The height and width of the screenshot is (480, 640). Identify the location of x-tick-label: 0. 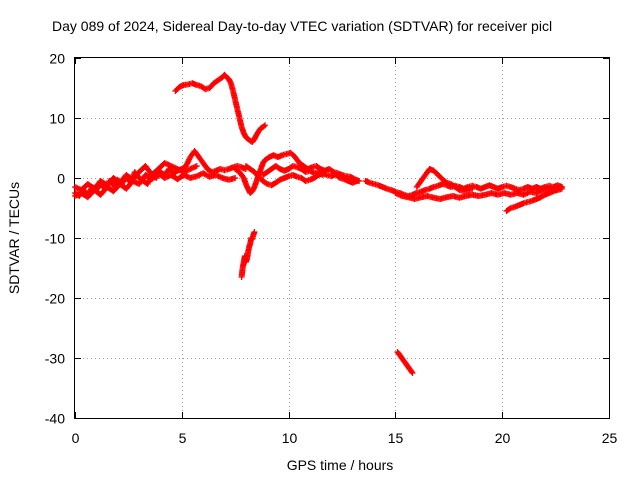
(76, 438).